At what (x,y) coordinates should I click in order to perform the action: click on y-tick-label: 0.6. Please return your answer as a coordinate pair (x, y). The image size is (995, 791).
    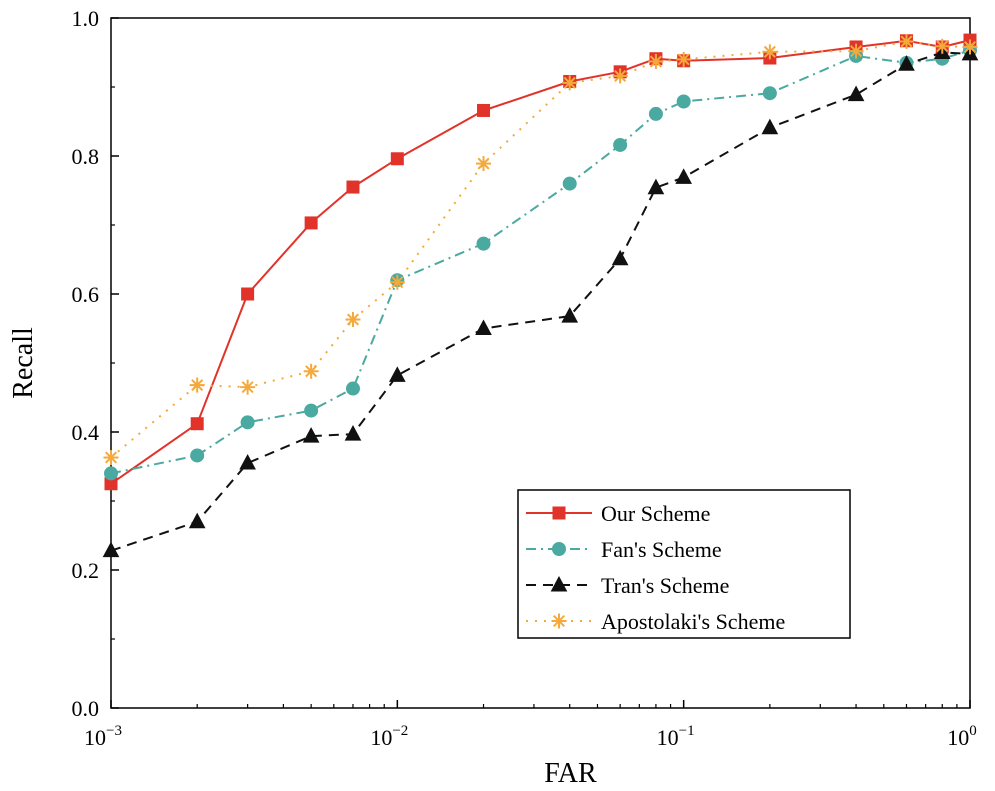
    Looking at the image, I should click on (86, 294).